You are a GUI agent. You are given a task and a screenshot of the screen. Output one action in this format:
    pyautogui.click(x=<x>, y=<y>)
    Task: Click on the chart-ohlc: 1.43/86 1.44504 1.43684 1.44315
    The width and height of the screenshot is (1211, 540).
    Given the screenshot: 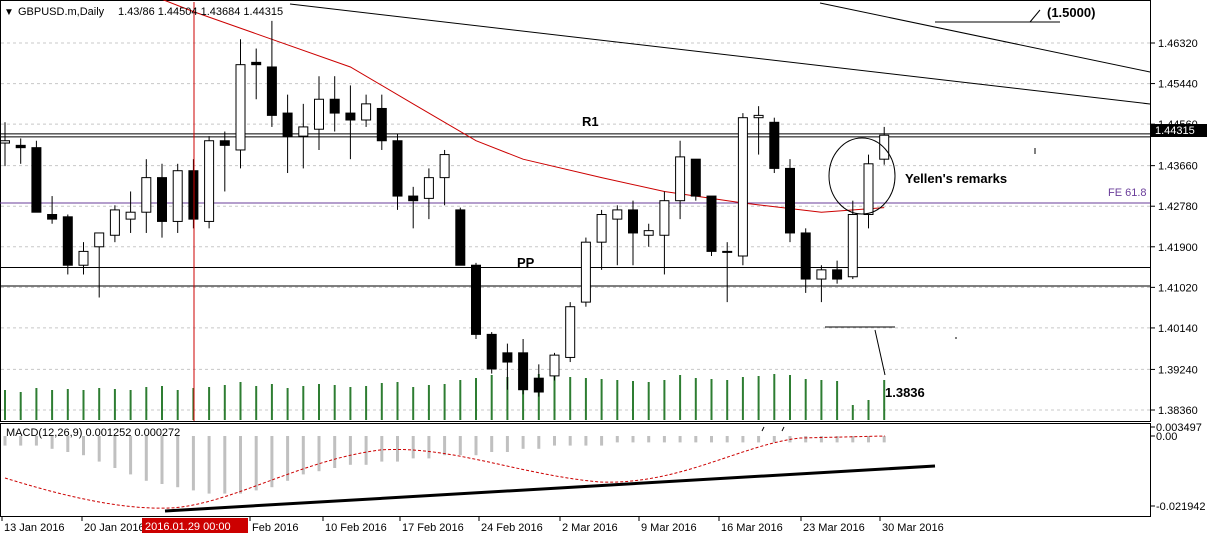 What is the action you would take?
    pyautogui.click(x=200, y=12)
    